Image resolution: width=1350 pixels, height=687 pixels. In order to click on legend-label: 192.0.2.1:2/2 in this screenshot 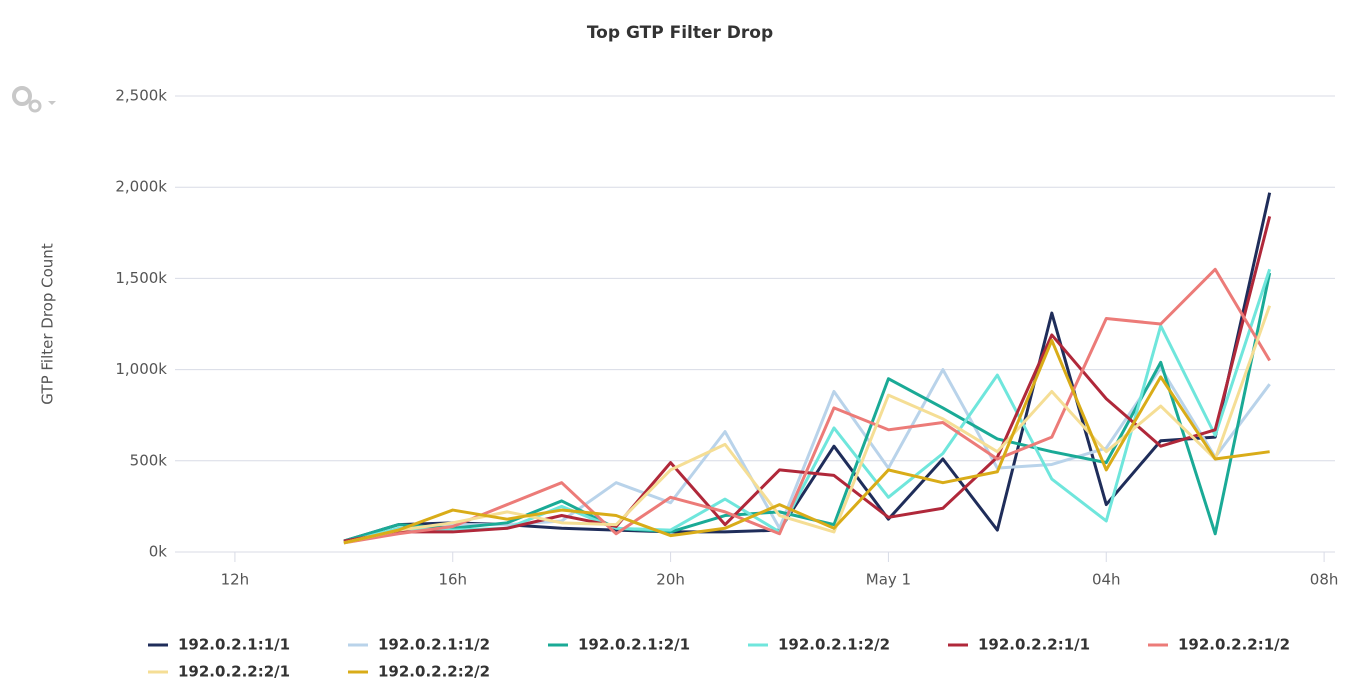, I will do `click(834, 645)`.